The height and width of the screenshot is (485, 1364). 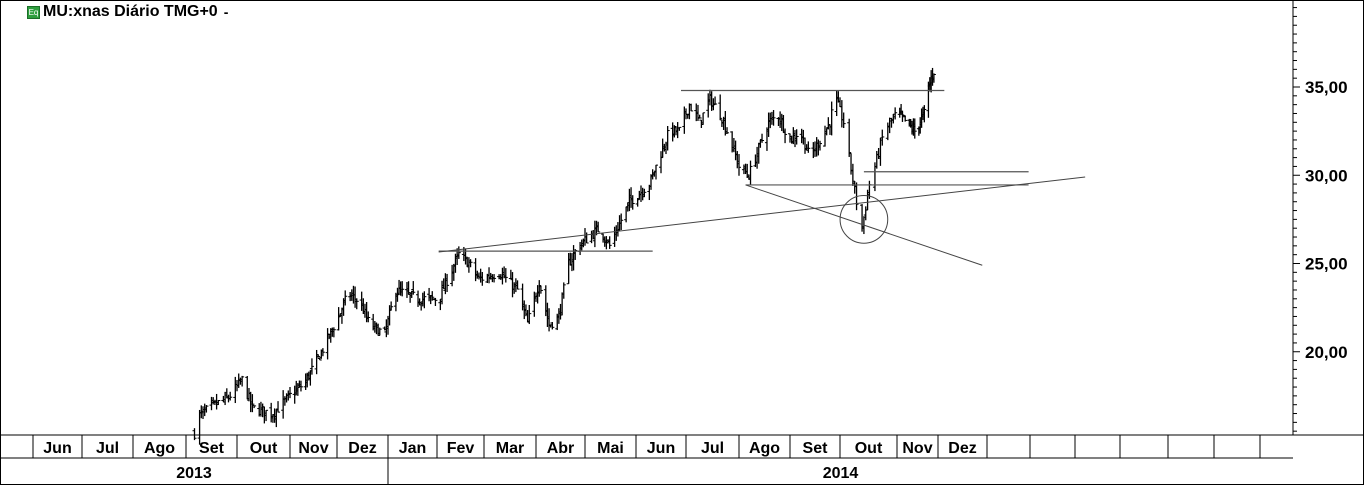 What do you see at coordinates (194, 473) in the screenshot?
I see `year-label: 2013` at bounding box center [194, 473].